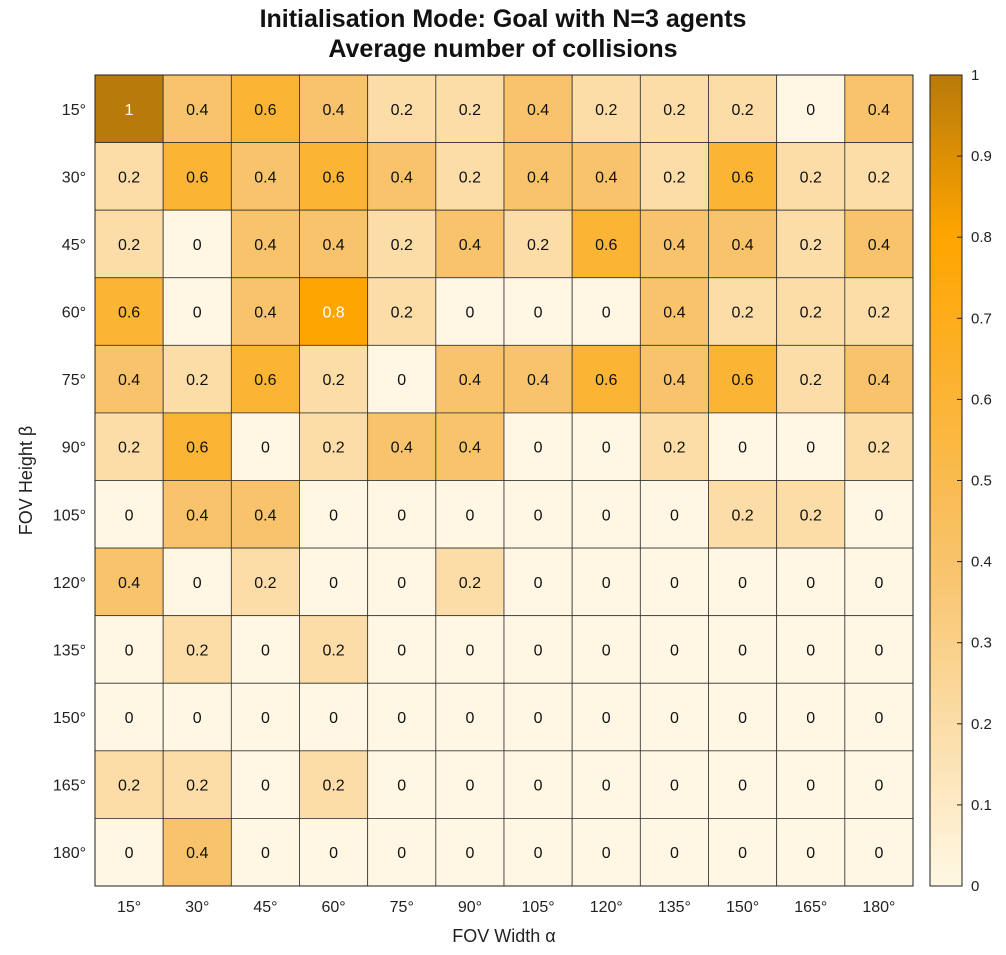  I want to click on y-tick-label: 30°, so click(74, 177).